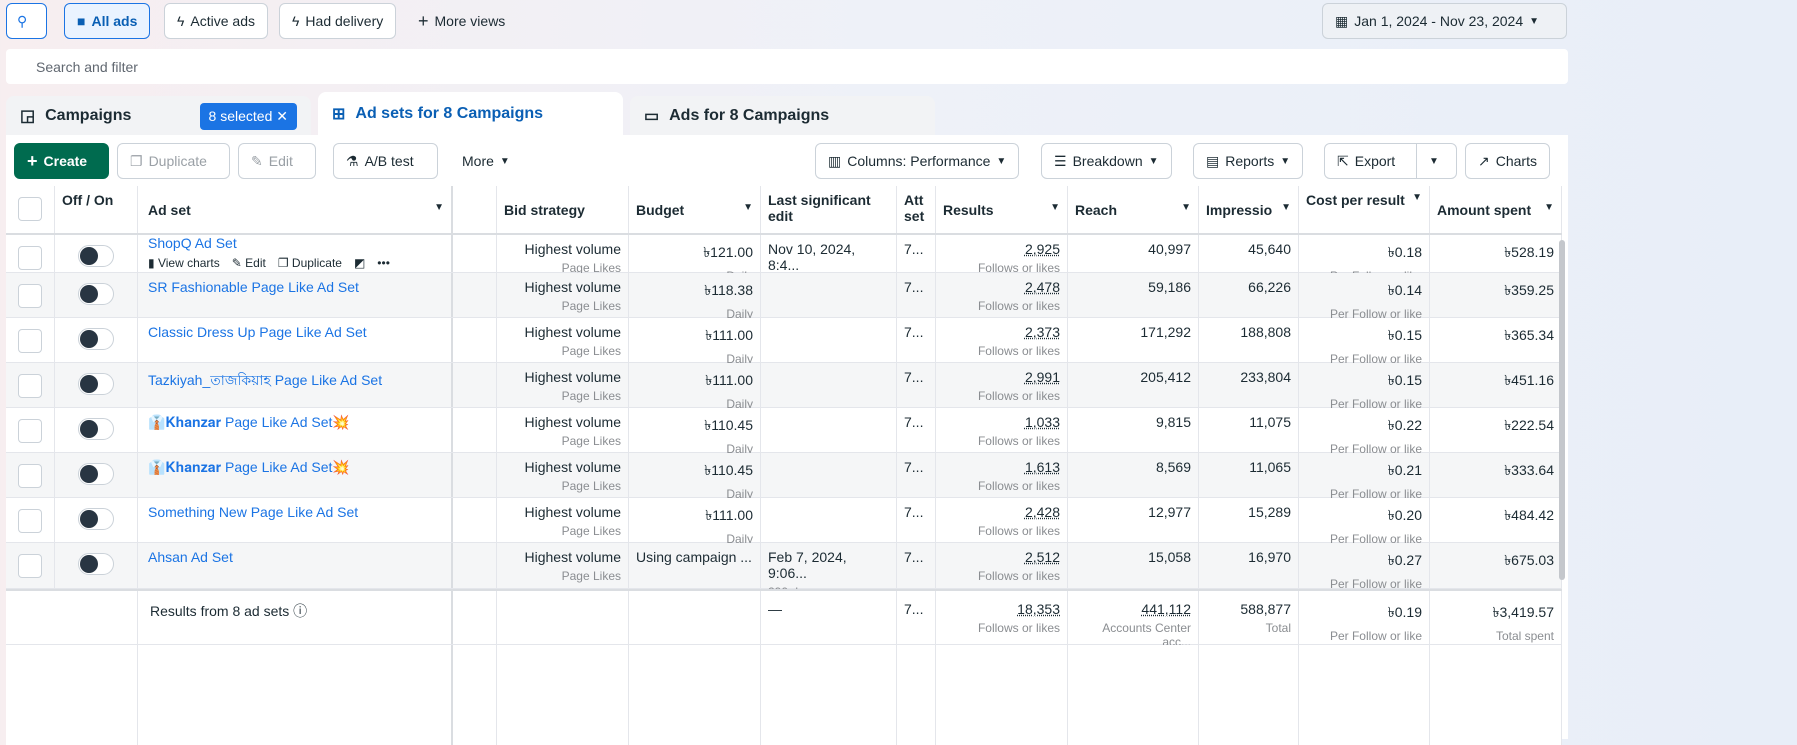 The image size is (1797, 745). I want to click on ab-test-button: ⚗ A/B test, so click(385, 161).